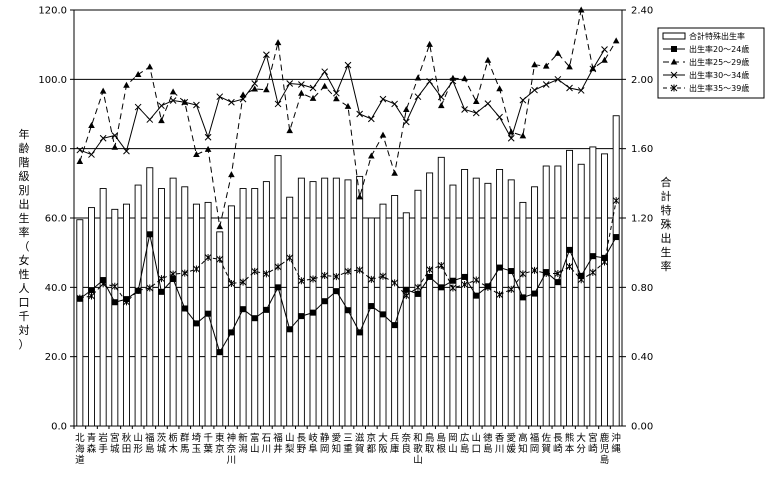 The height and width of the screenshot is (478, 774). What do you see at coordinates (56, 219) in the screenshot?
I see `tick-label: 60.0` at bounding box center [56, 219].